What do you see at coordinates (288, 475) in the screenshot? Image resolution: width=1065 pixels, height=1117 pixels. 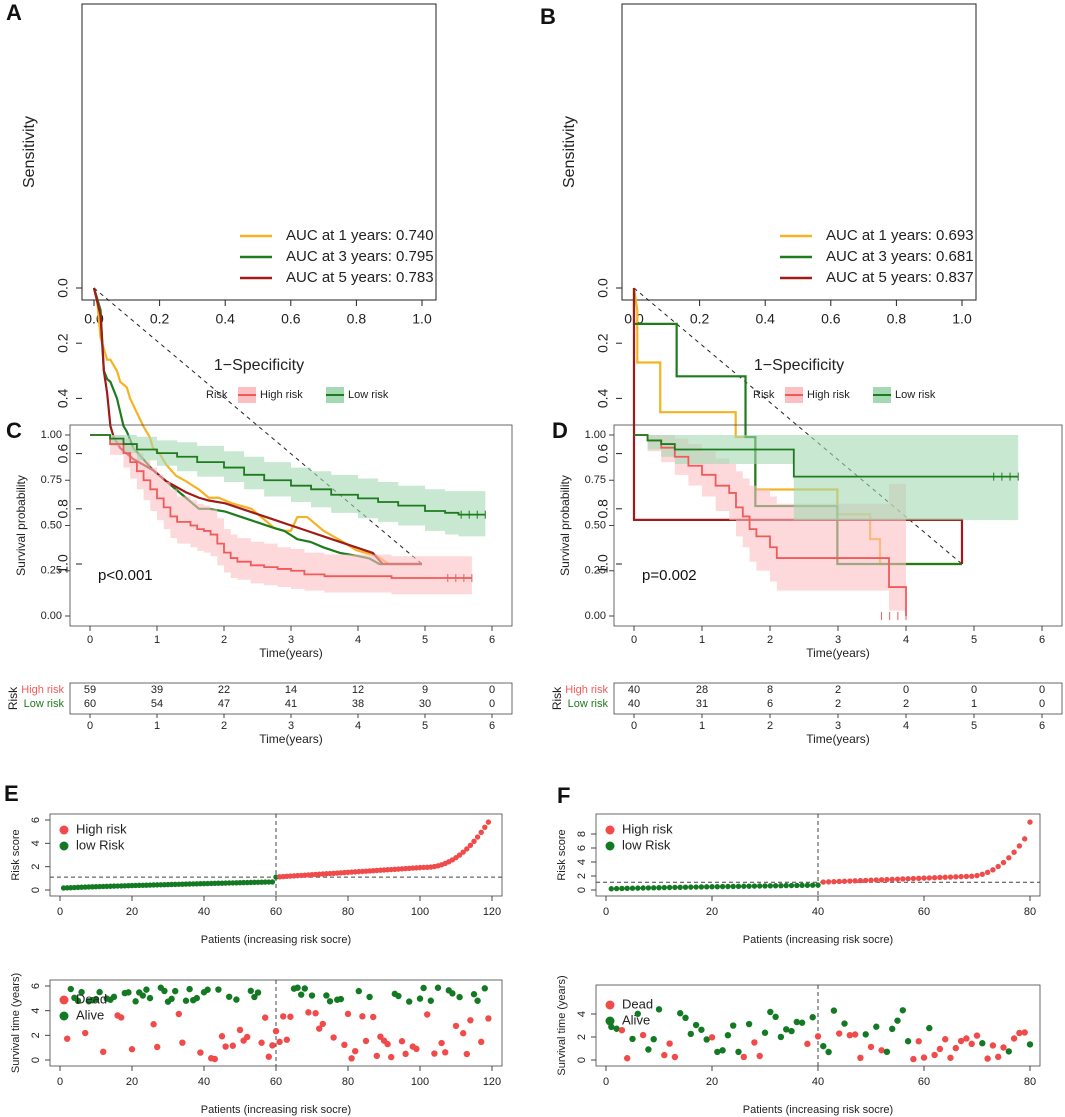 I see `survival-curve` at bounding box center [288, 475].